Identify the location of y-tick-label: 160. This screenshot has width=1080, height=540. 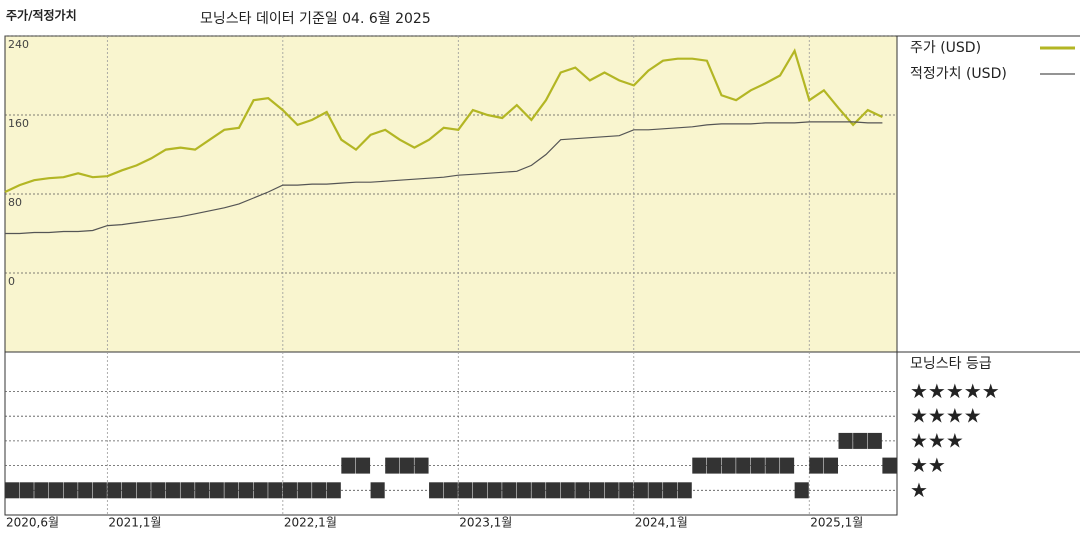
(18, 123).